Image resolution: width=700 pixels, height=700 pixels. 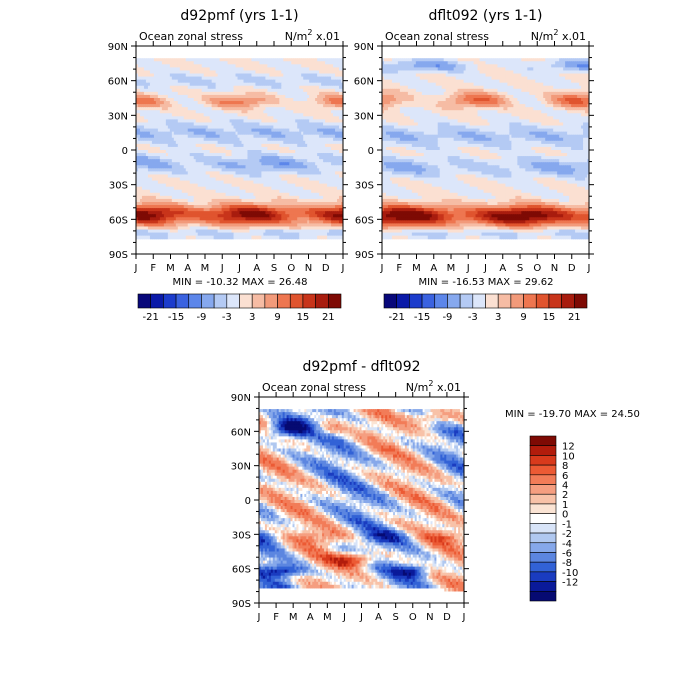 What do you see at coordinates (485, 149) in the screenshot?
I see `contour-field` at bounding box center [485, 149].